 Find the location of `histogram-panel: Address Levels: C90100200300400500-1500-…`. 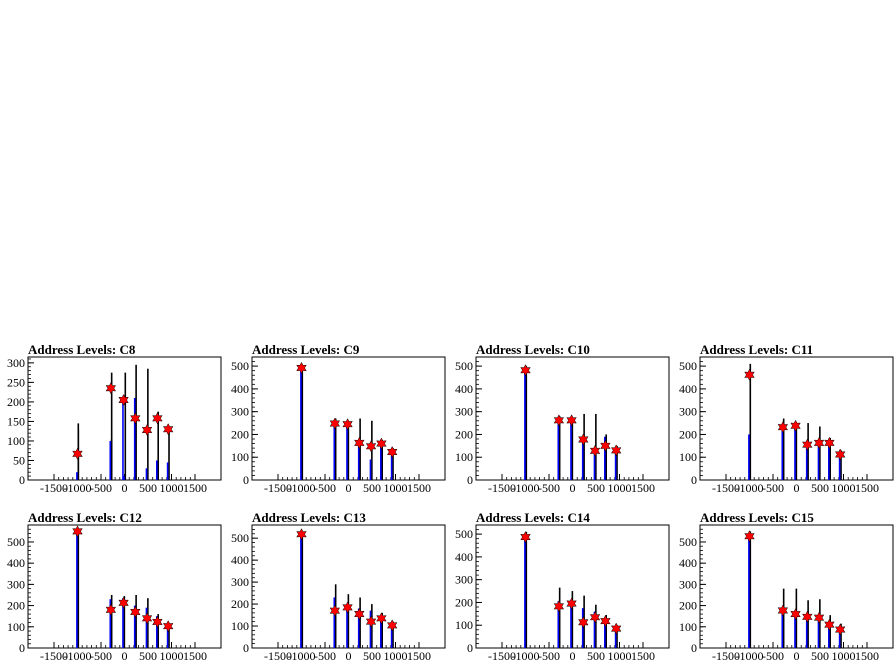

histogram-panel: Address Levels: C90100200300400500-1500-… is located at coordinates (338, 418).